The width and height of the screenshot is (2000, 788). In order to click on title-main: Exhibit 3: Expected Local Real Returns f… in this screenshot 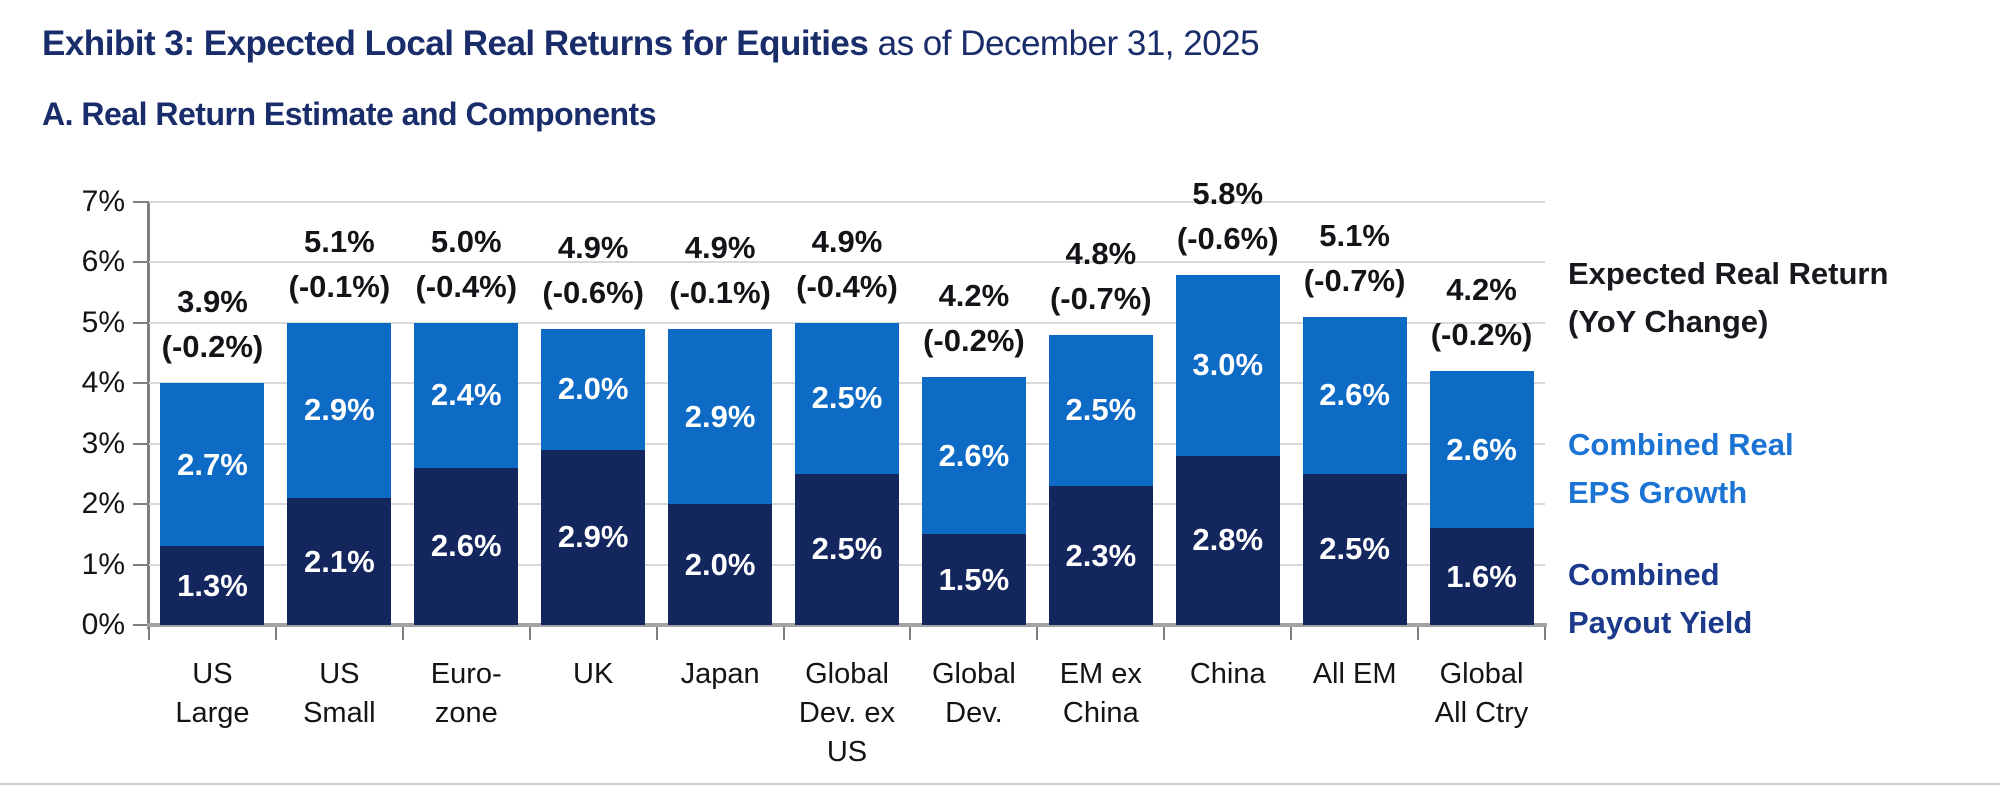, I will do `click(455, 43)`.